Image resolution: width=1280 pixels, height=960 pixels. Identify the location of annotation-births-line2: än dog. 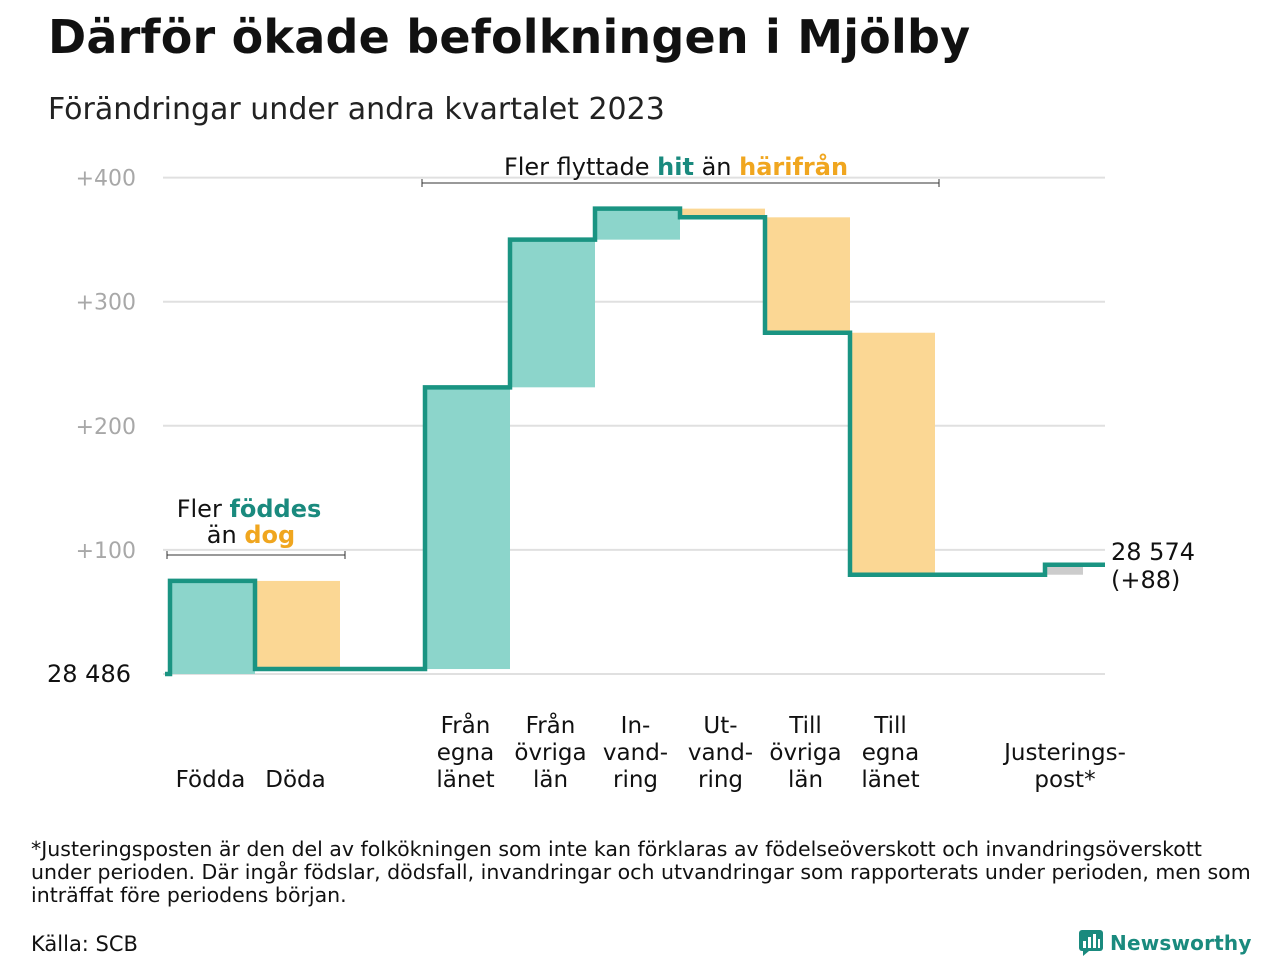
(251, 535).